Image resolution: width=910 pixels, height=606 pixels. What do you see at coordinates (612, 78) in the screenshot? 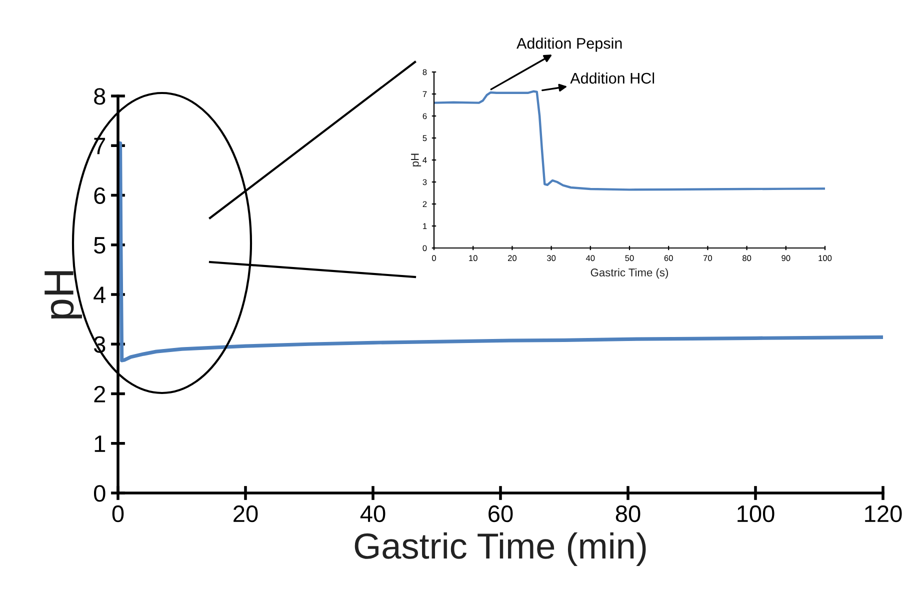
I see `annotation: Addition HCl` at bounding box center [612, 78].